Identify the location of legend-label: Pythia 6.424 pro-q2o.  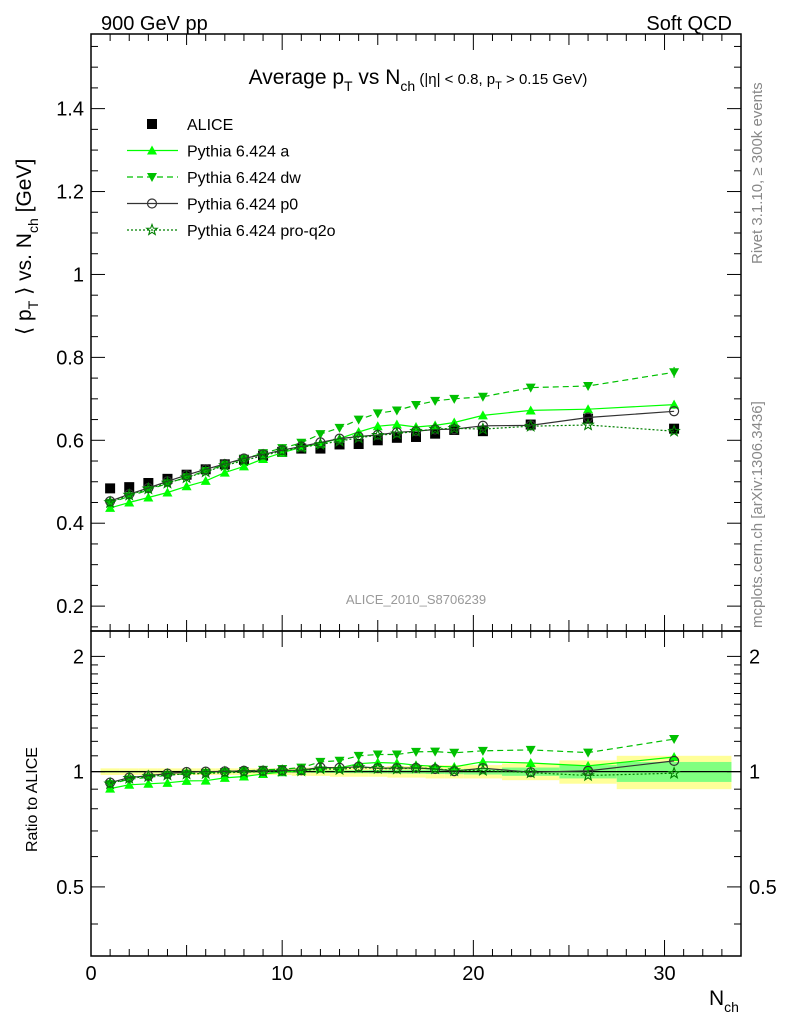
(261, 231).